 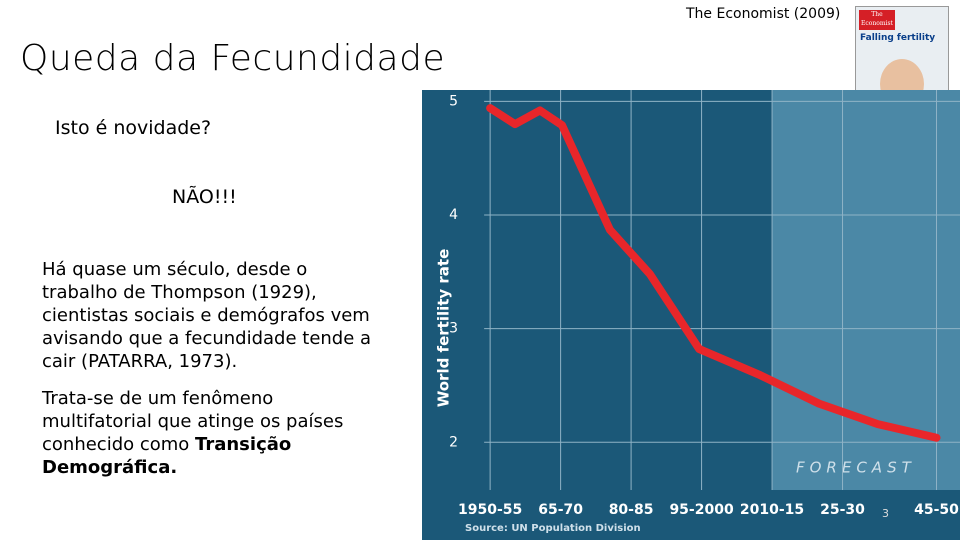 What do you see at coordinates (701, 510) in the screenshot?
I see `x-tick-label: 95-2000` at bounding box center [701, 510].